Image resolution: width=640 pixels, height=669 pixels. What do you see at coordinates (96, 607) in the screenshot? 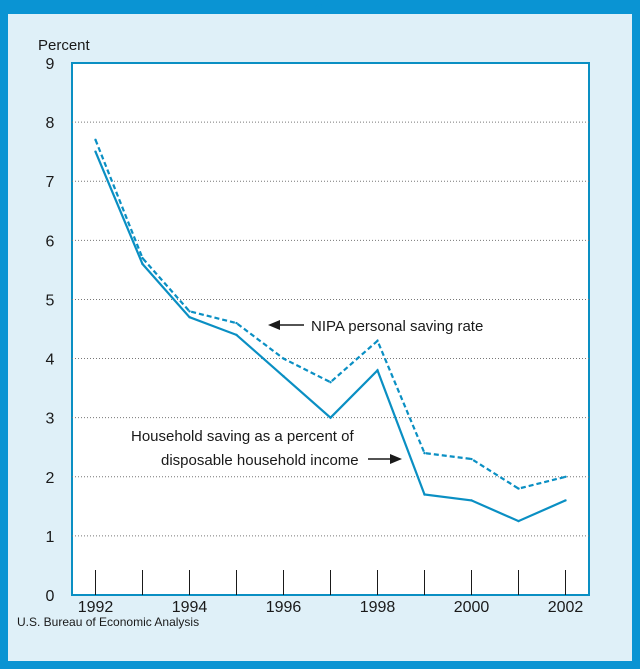
I see `x-tick-label: 1992` at bounding box center [96, 607].